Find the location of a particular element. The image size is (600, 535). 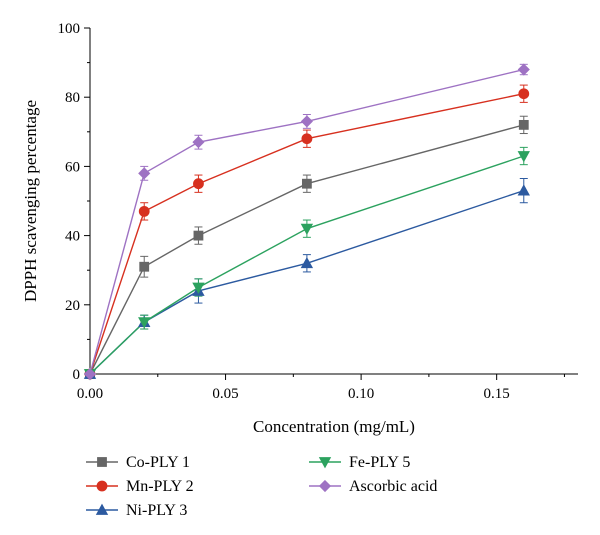

y-tick-label: 0 is located at coordinates (77, 375).